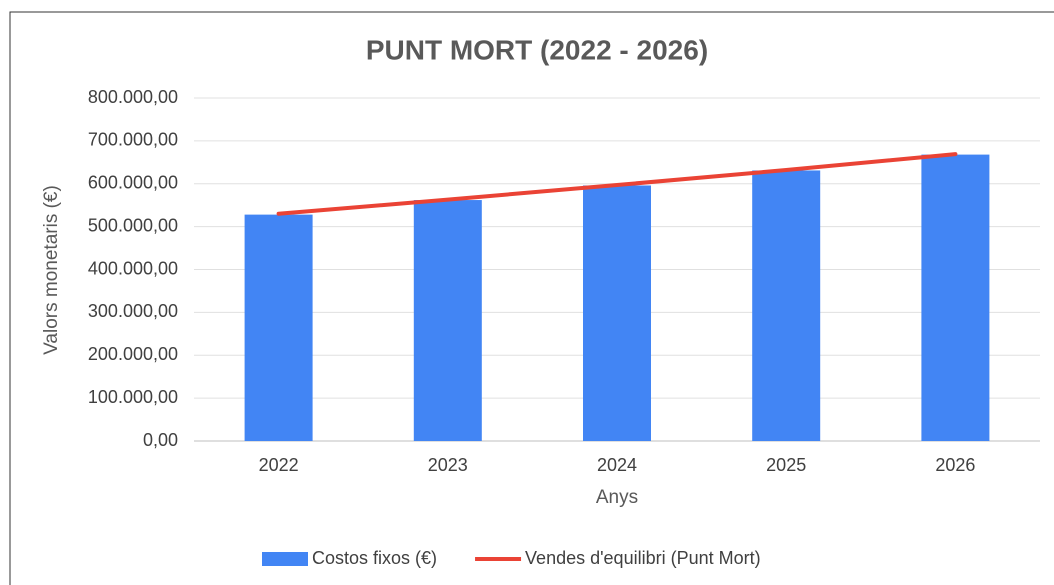  Describe the element at coordinates (133, 225) in the screenshot. I see `y-tick-label: 500.000,00` at that location.